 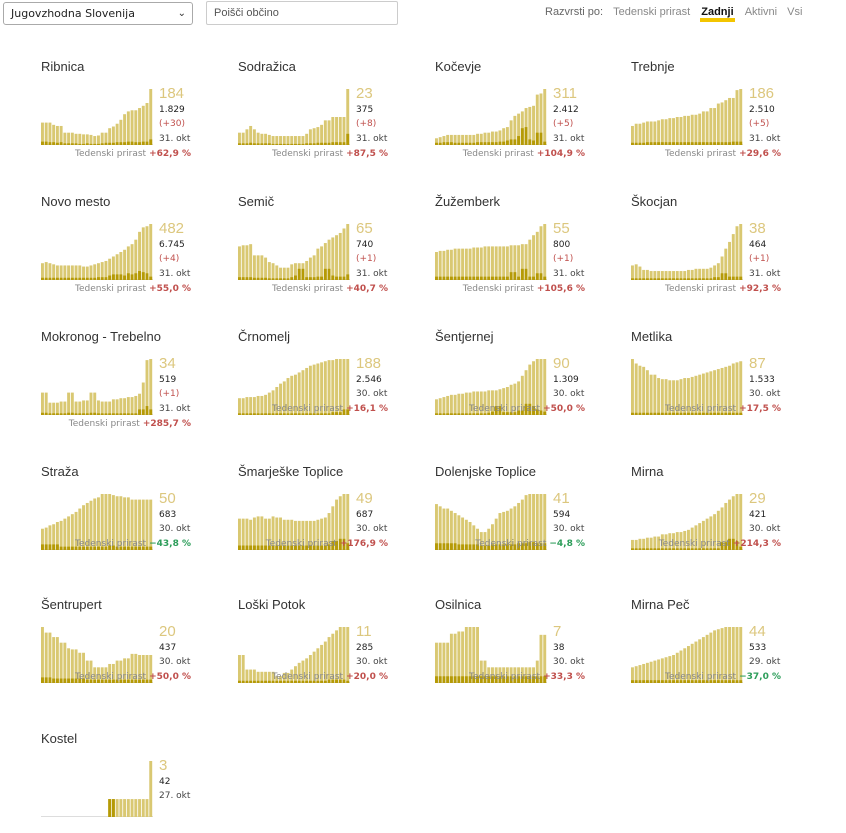 What do you see at coordinates (652, 12) in the screenshot?
I see `sort-option-weekly-growth: Tedenski prirast` at bounding box center [652, 12].